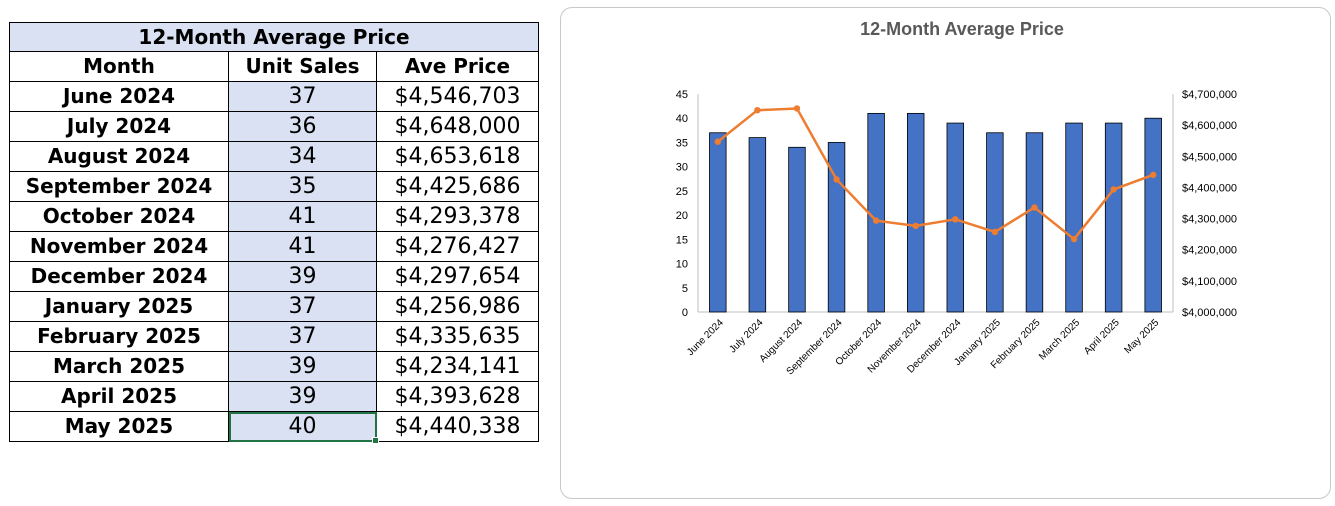 This screenshot has width=1335, height=506. I want to click on ave-price-cell: $4,440,338, so click(457, 426).